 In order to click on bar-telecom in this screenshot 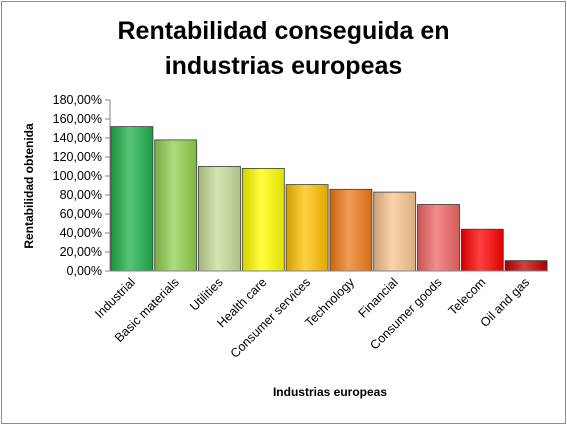, I will do `click(482, 250)`.